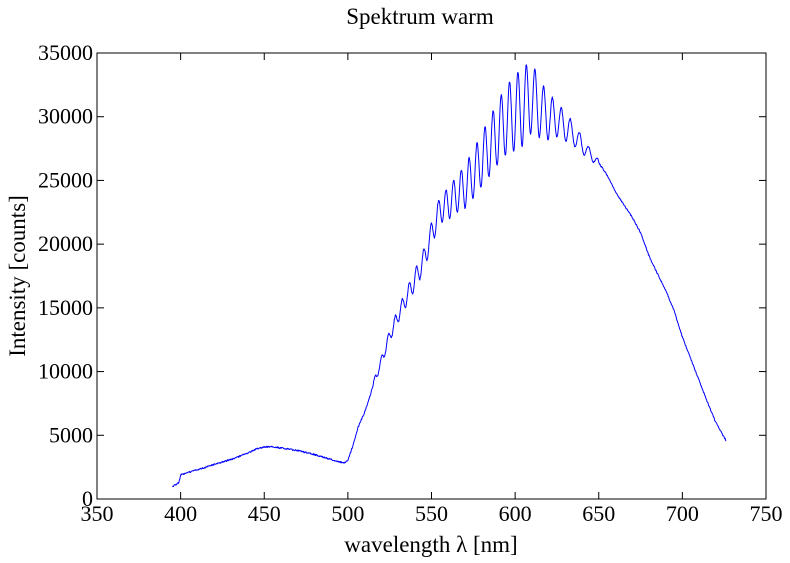 Image resolution: width=790 pixels, height=563 pixels. I want to click on y-tick-label: 10000, so click(65, 371).